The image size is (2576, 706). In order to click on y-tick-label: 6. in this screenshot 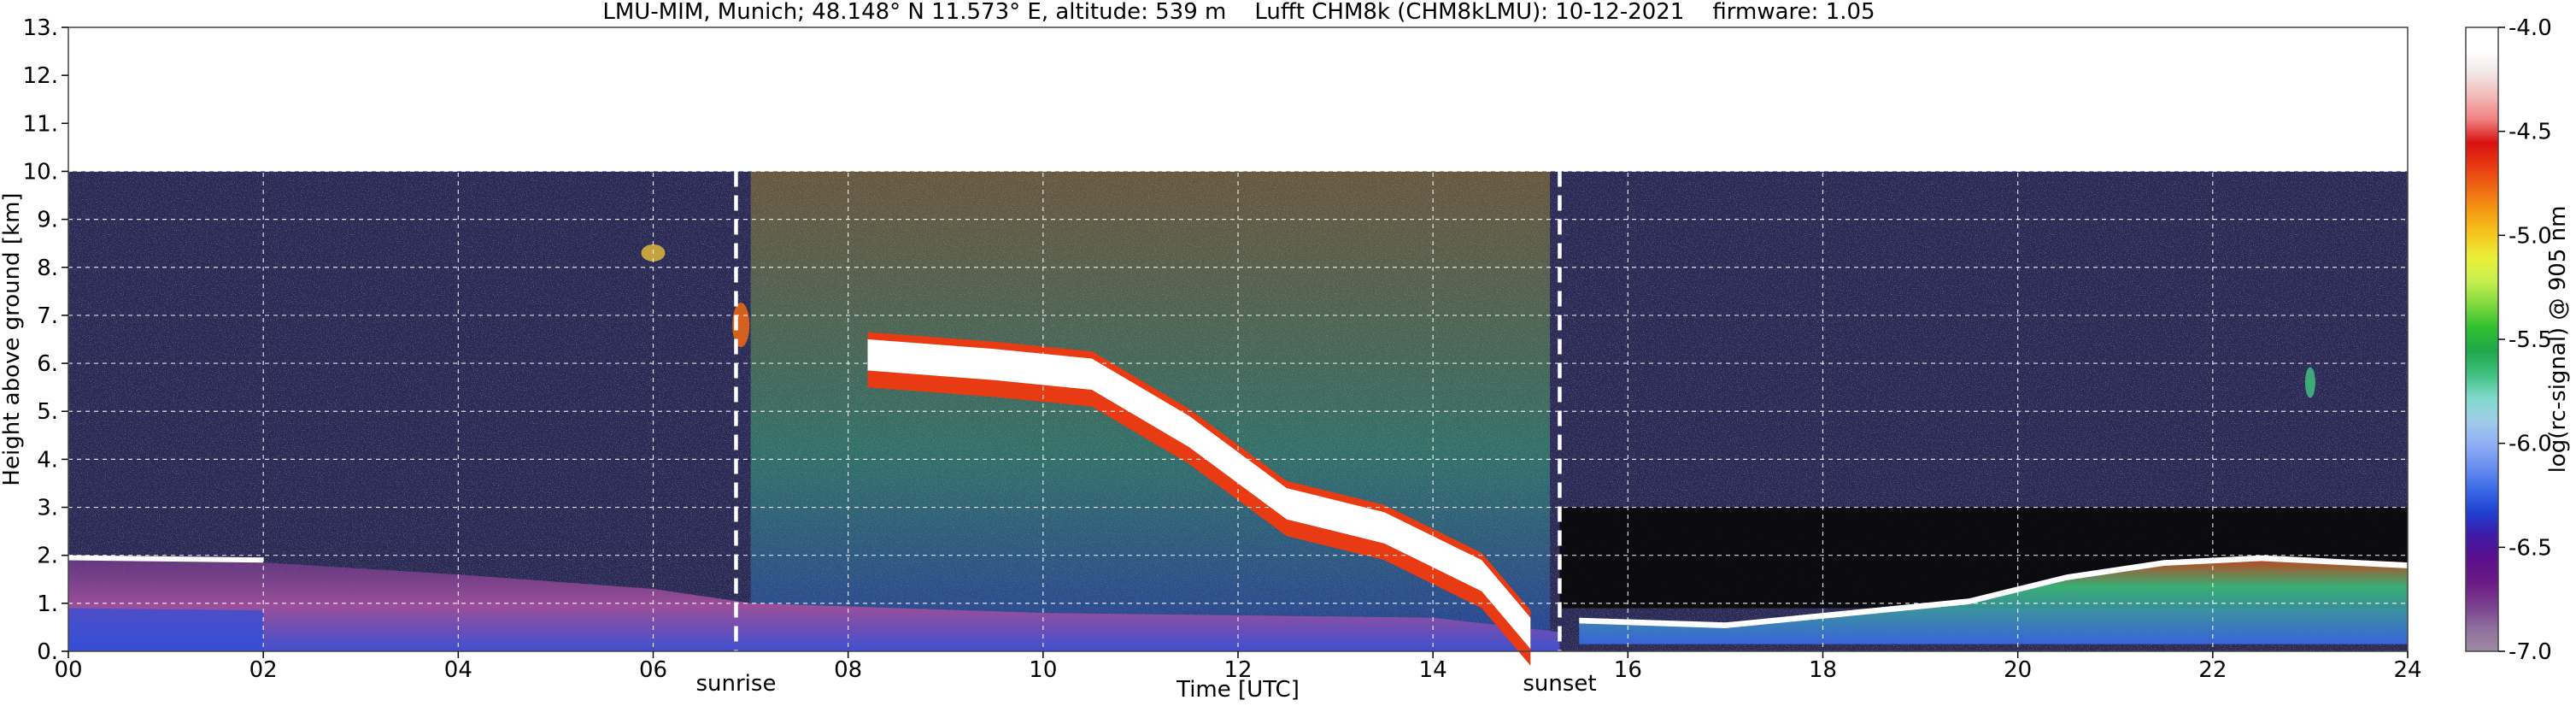, I will do `click(47, 364)`.